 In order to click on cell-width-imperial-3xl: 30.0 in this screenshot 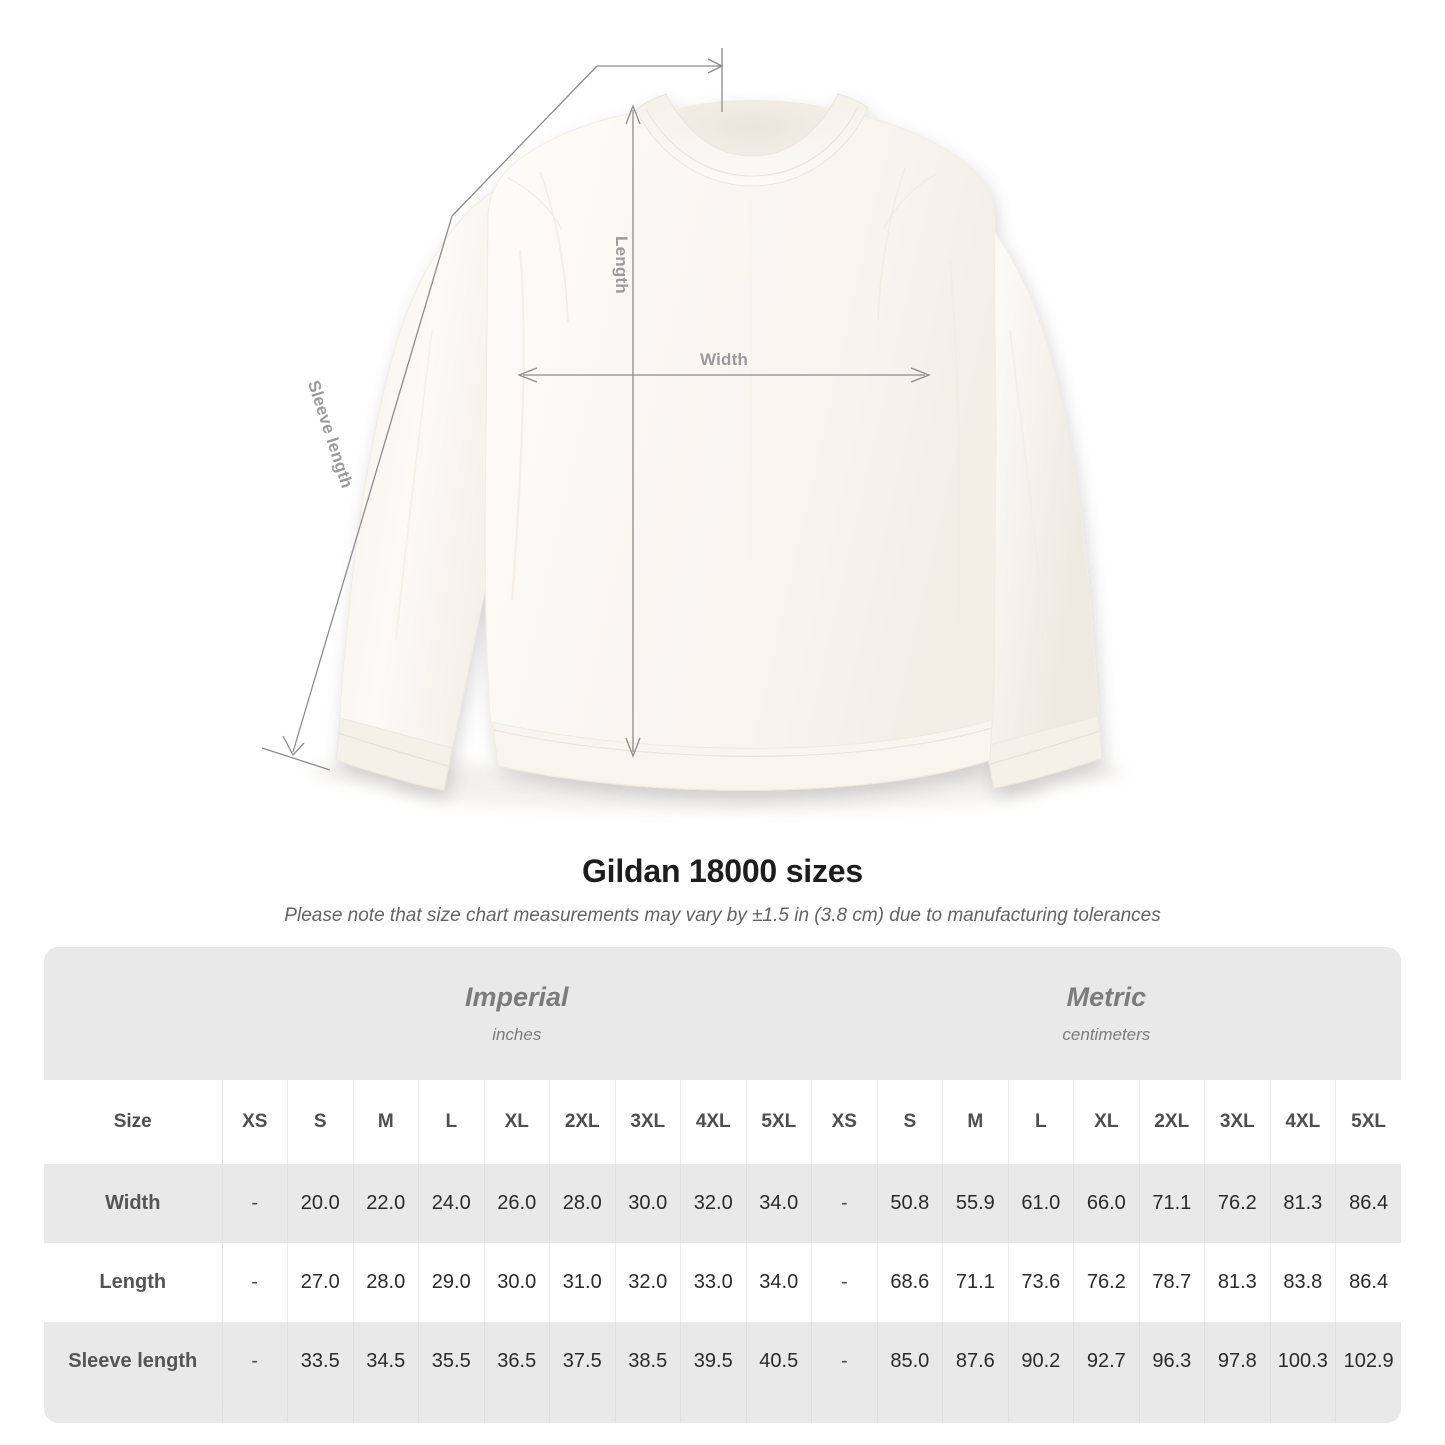, I will do `click(648, 1203)`.